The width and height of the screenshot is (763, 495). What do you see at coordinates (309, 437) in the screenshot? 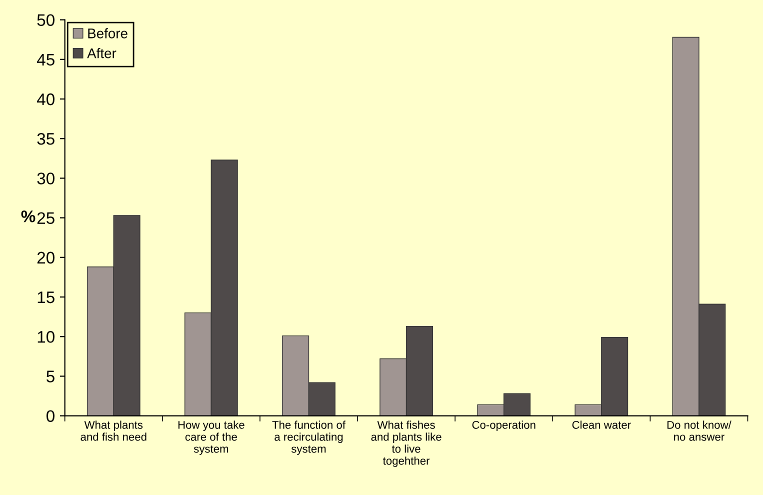
I see `x-tick-label: The function of a recirculating system` at bounding box center [309, 437].